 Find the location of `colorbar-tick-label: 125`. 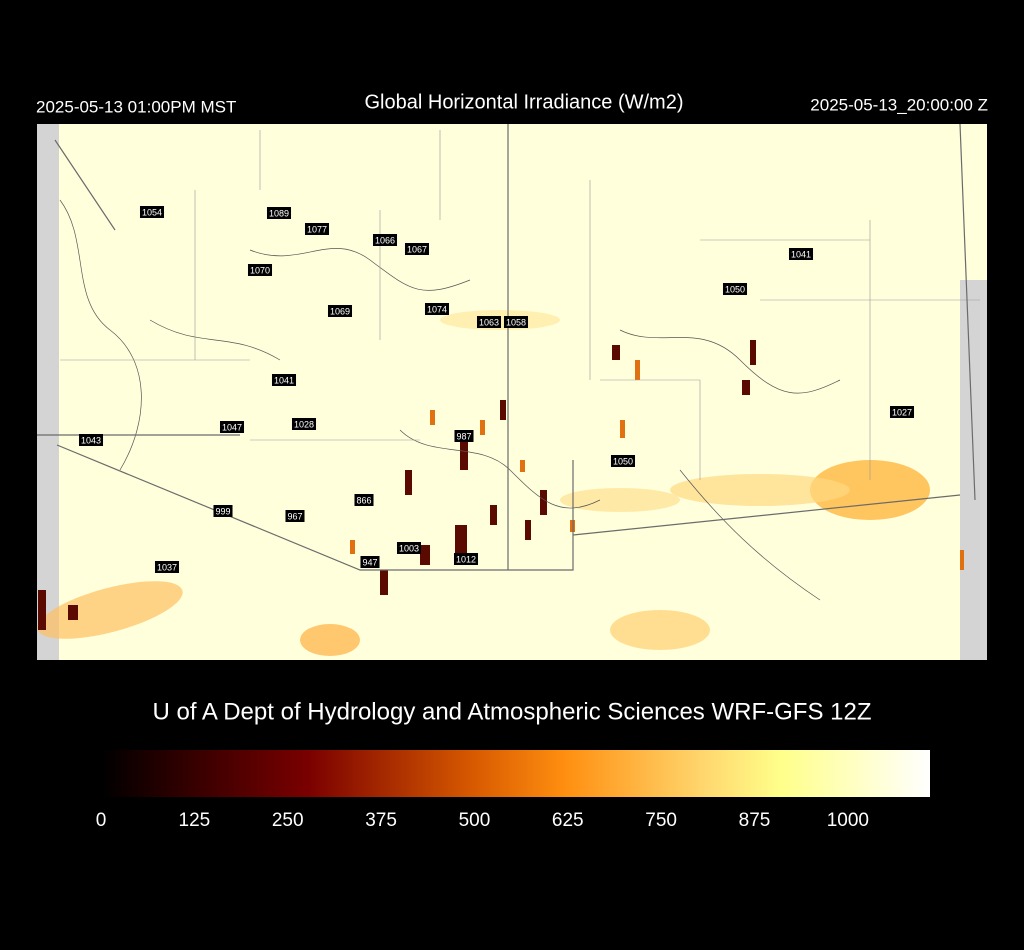

colorbar-tick-label: 125 is located at coordinates (195, 820).